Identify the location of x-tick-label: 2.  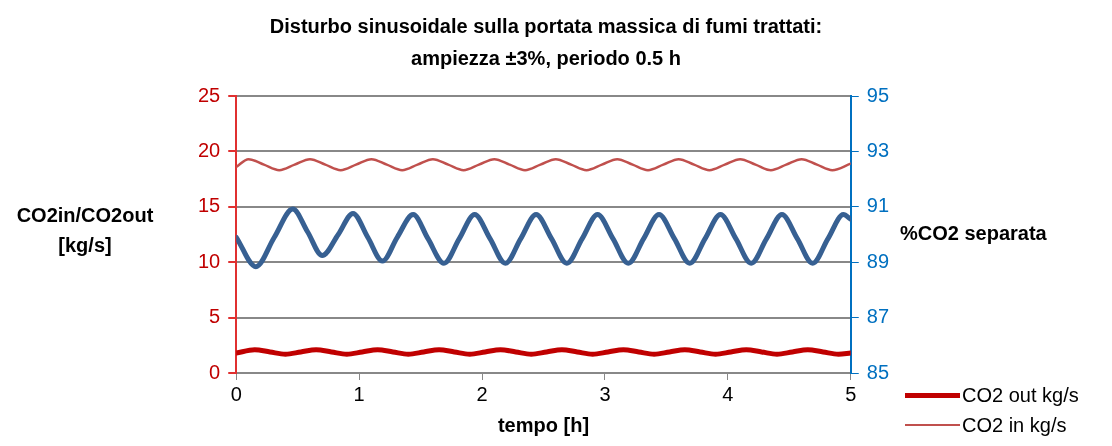
(482, 393).